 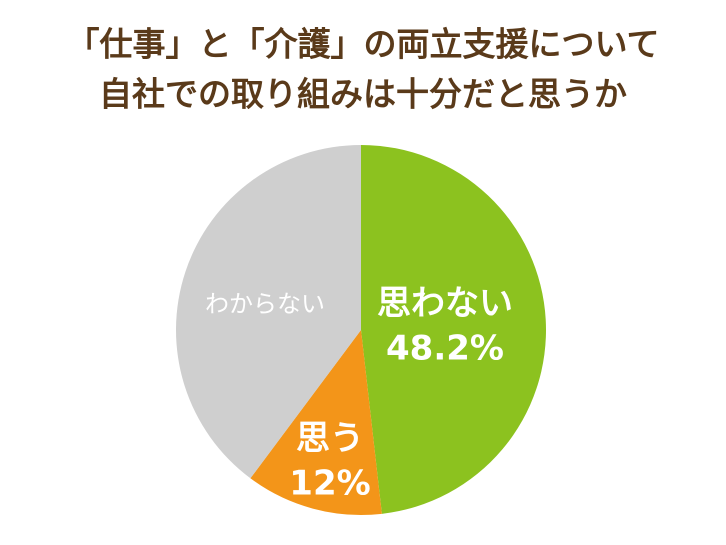 What do you see at coordinates (445, 349) in the screenshot?
I see `value-label: 48.2%` at bounding box center [445, 349].